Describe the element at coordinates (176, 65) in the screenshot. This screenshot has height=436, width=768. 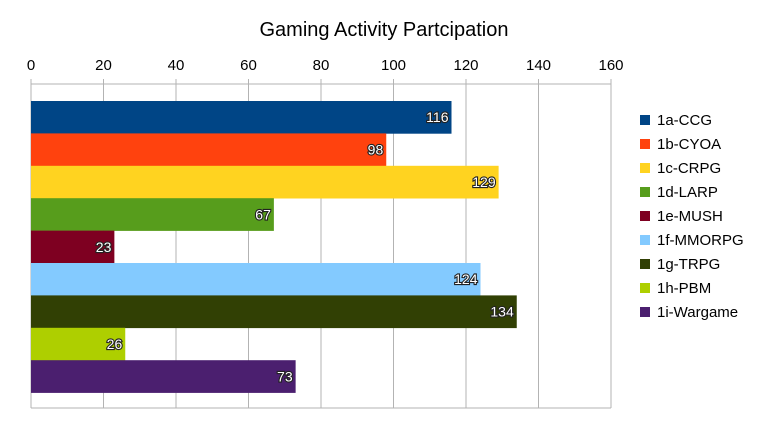
I see `x-tick-label: 40` at that location.